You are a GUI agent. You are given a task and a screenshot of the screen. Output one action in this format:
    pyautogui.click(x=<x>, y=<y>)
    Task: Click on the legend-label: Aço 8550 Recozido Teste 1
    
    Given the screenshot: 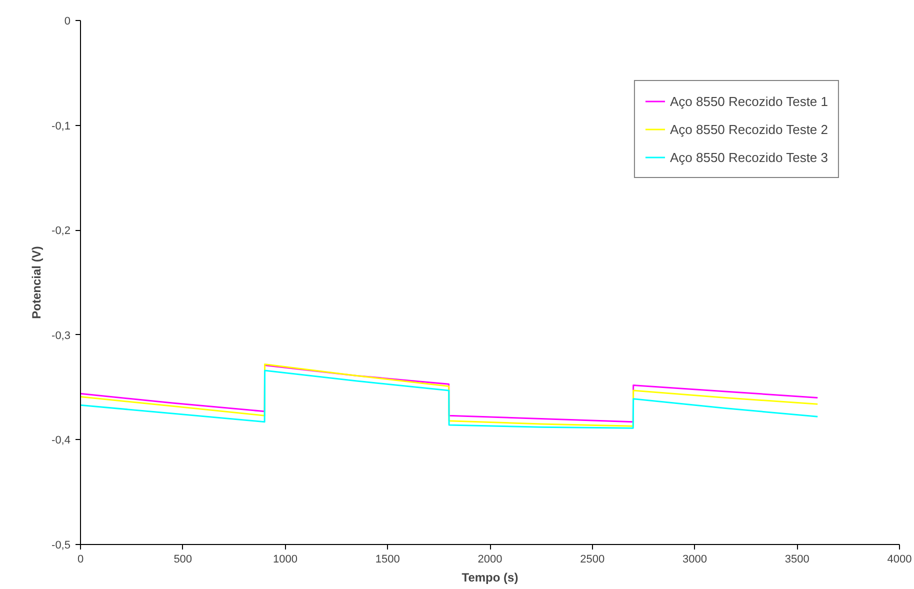 What is the action you would take?
    pyautogui.click(x=749, y=101)
    